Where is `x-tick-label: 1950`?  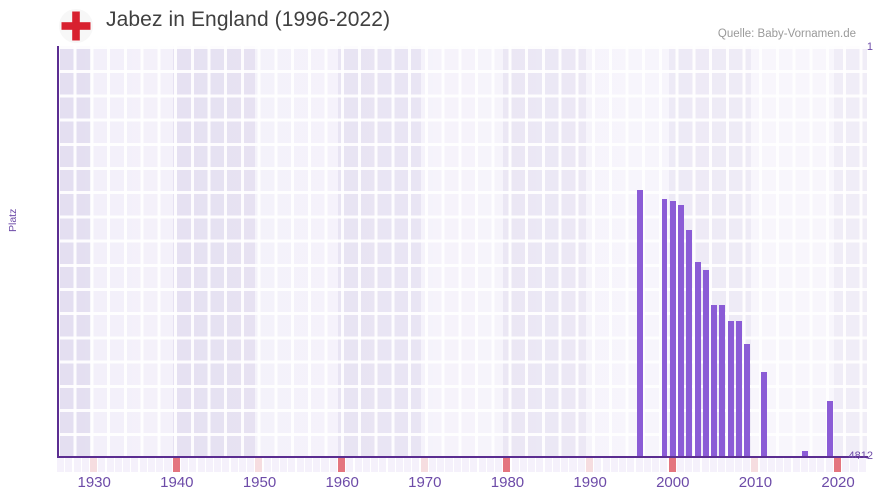 x-tick-label: 1950 is located at coordinates (259, 482).